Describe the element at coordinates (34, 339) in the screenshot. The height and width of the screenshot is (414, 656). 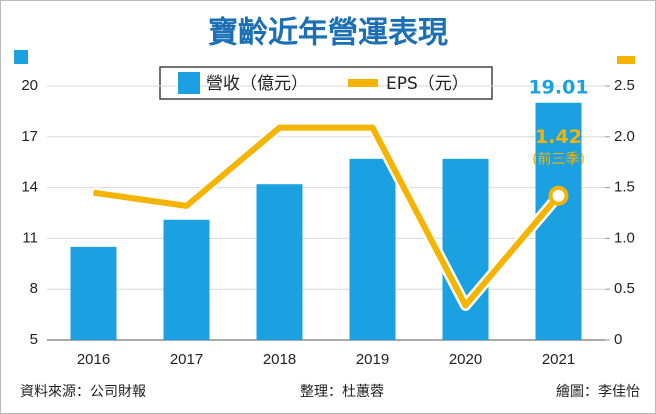
I see `y-tick-label: 5` at that location.